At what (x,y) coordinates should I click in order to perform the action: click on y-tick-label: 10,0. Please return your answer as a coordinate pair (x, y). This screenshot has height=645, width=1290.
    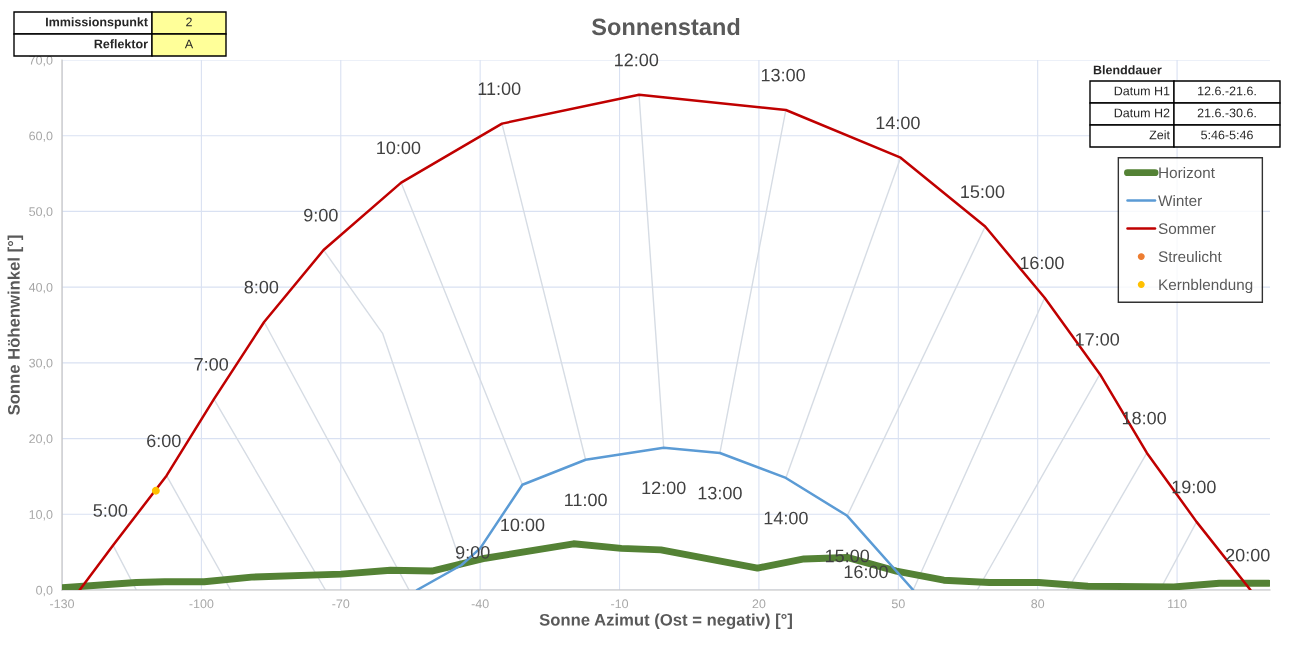
    Looking at the image, I should click on (41, 515).